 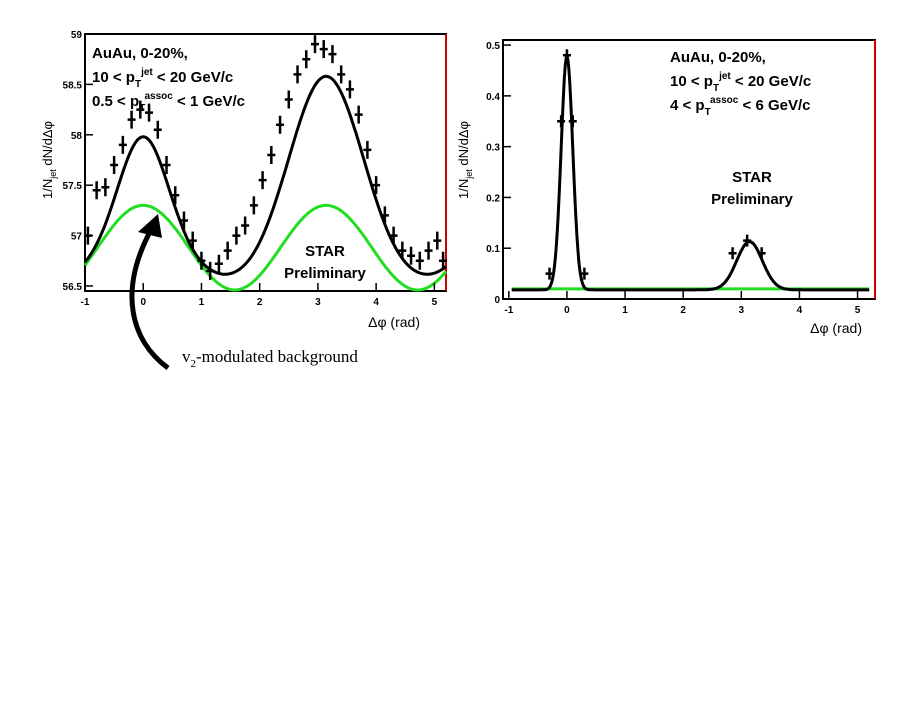 What do you see at coordinates (259, 295) in the screenshot?
I see `chart1-x-ticks: -1 0 1 2 3 4 5` at bounding box center [259, 295].